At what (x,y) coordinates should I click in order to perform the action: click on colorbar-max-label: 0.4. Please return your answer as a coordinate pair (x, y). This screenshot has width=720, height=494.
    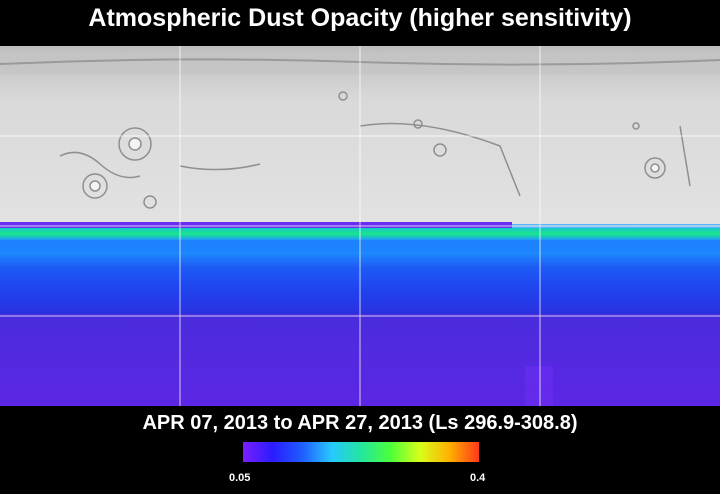
    Looking at the image, I should click on (478, 478).